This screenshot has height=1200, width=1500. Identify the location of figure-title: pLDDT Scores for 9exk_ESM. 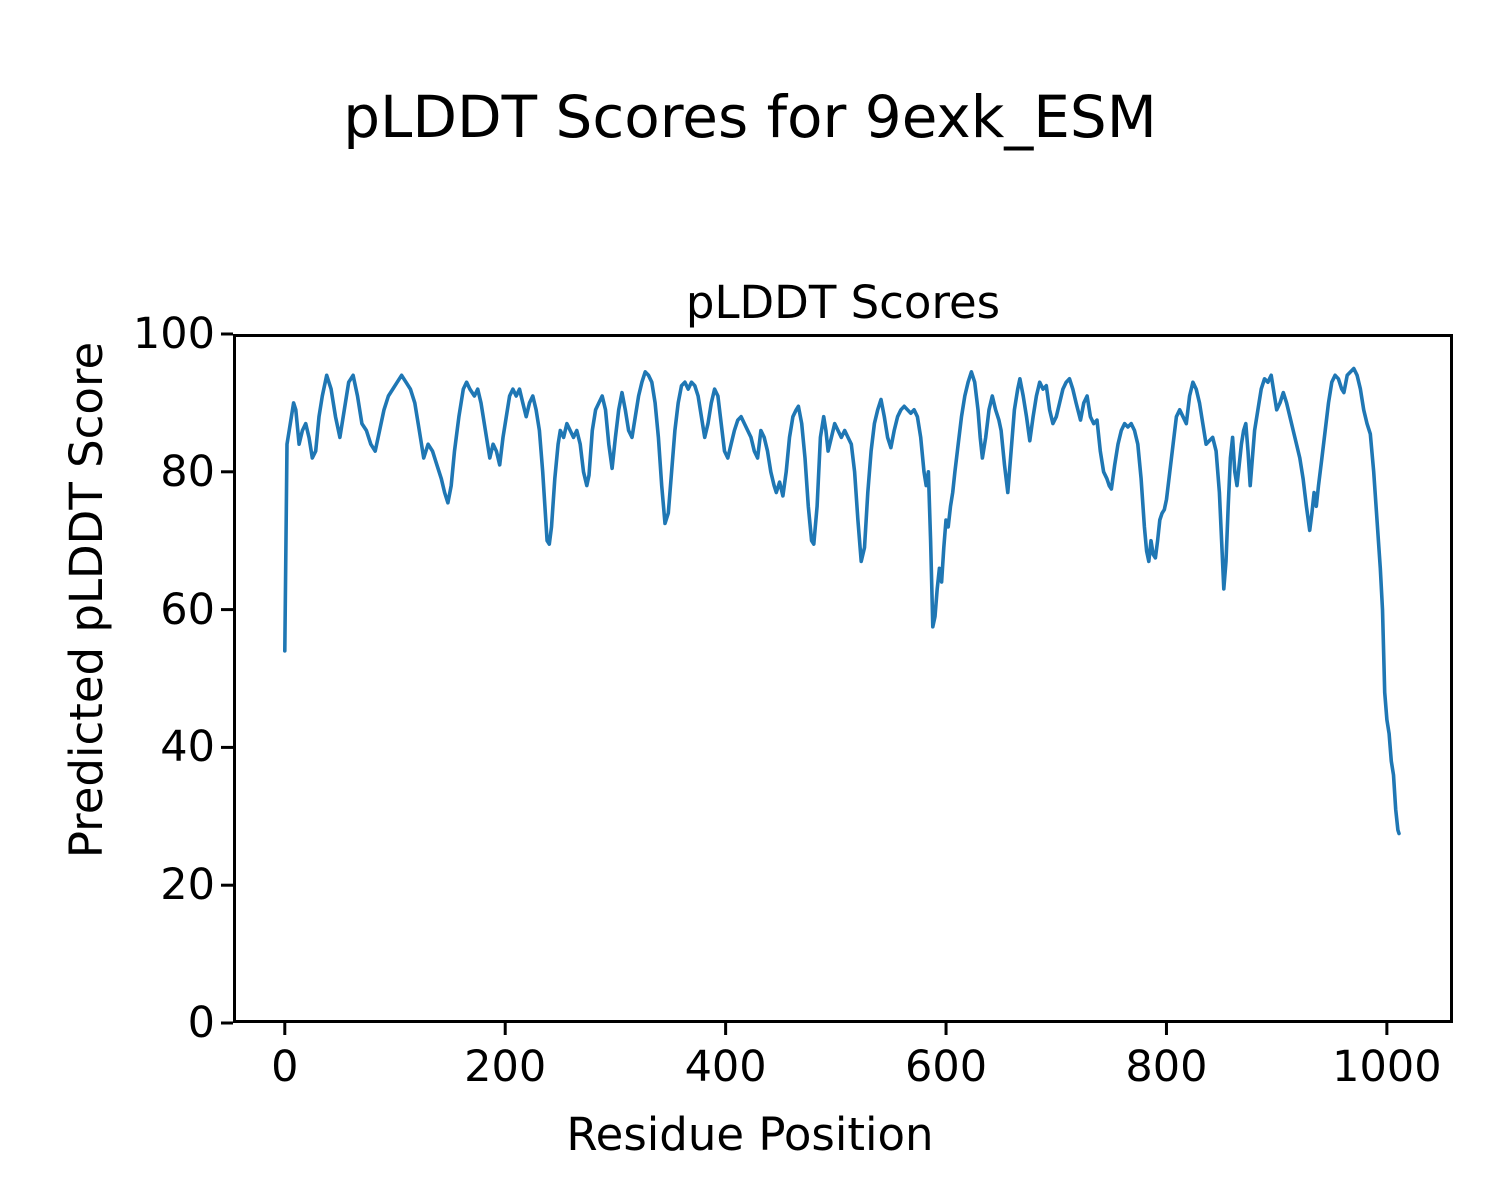
(750, 117).